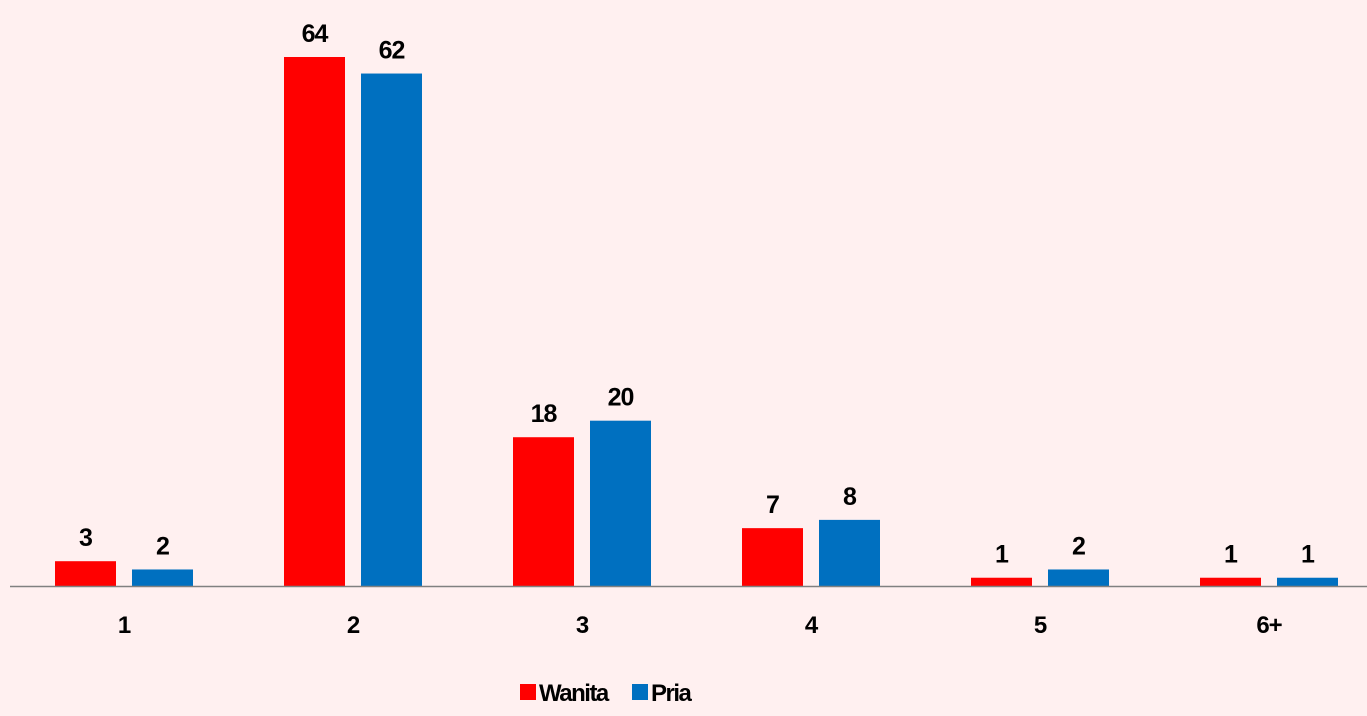  What do you see at coordinates (1040, 625) in the screenshot?
I see `x-tick-5: 5` at bounding box center [1040, 625].